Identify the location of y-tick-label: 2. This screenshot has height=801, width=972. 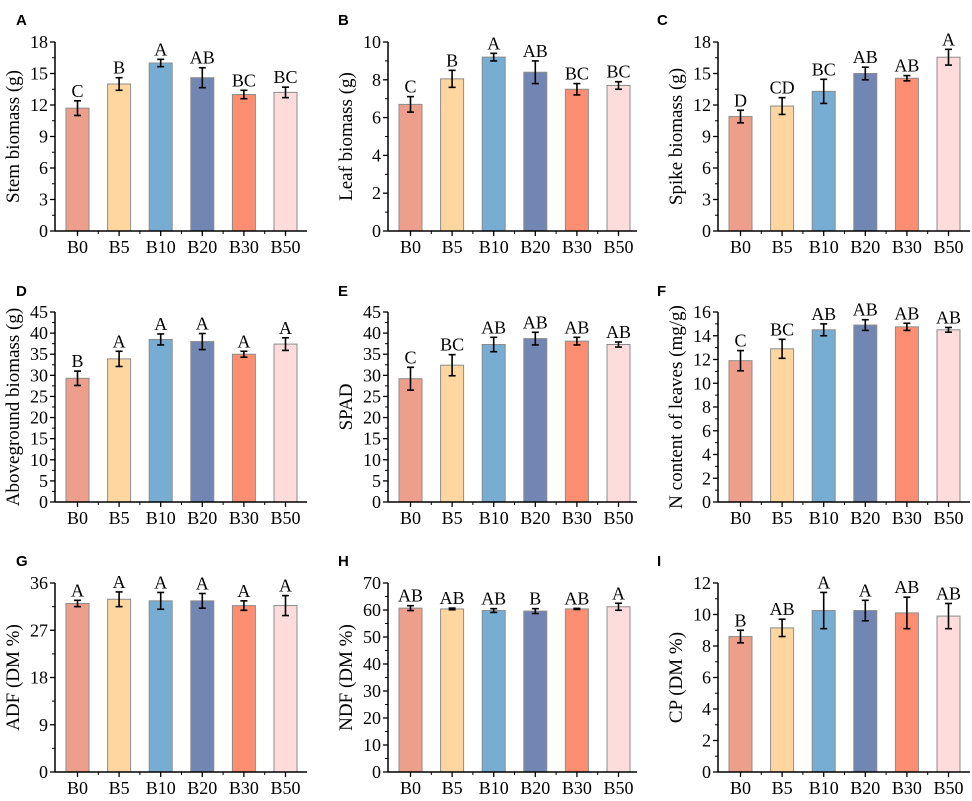
(706, 741).